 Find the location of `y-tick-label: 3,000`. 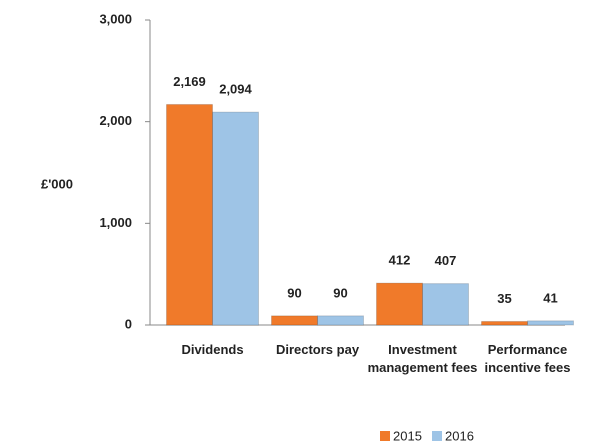

y-tick-label: 3,000 is located at coordinates (115, 18).